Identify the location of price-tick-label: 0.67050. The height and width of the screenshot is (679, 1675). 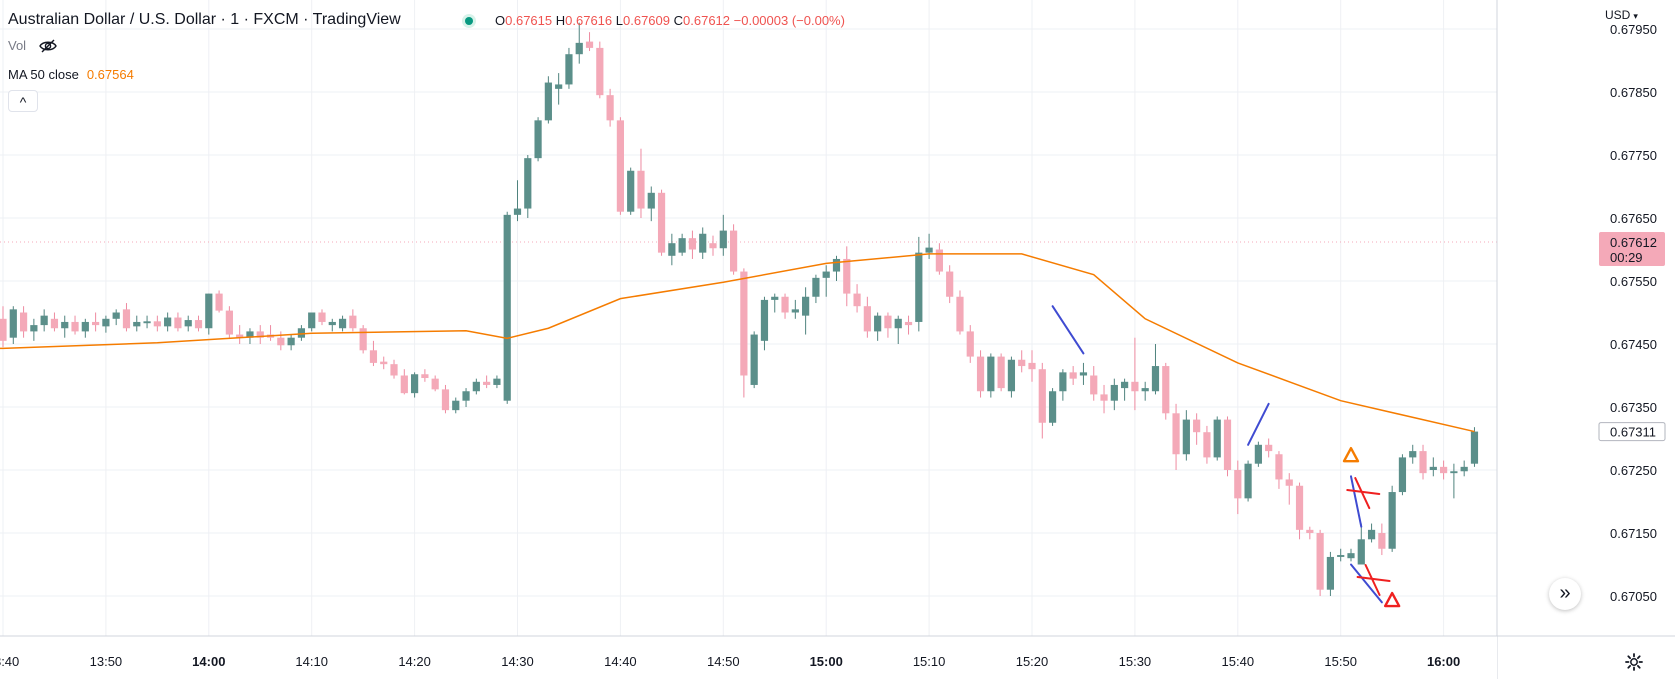
(1633, 596).